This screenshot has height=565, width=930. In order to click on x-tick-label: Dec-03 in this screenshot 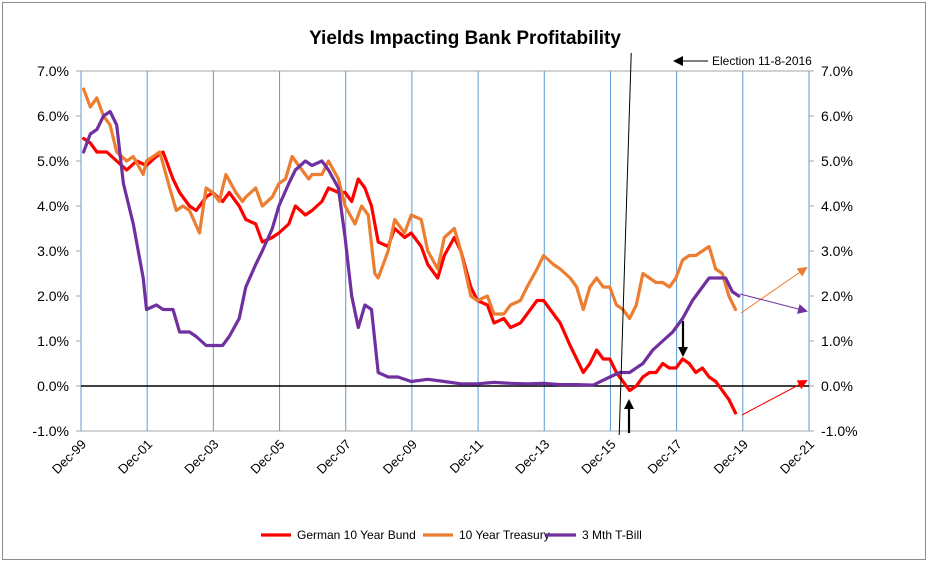, I will do `click(201, 457)`.